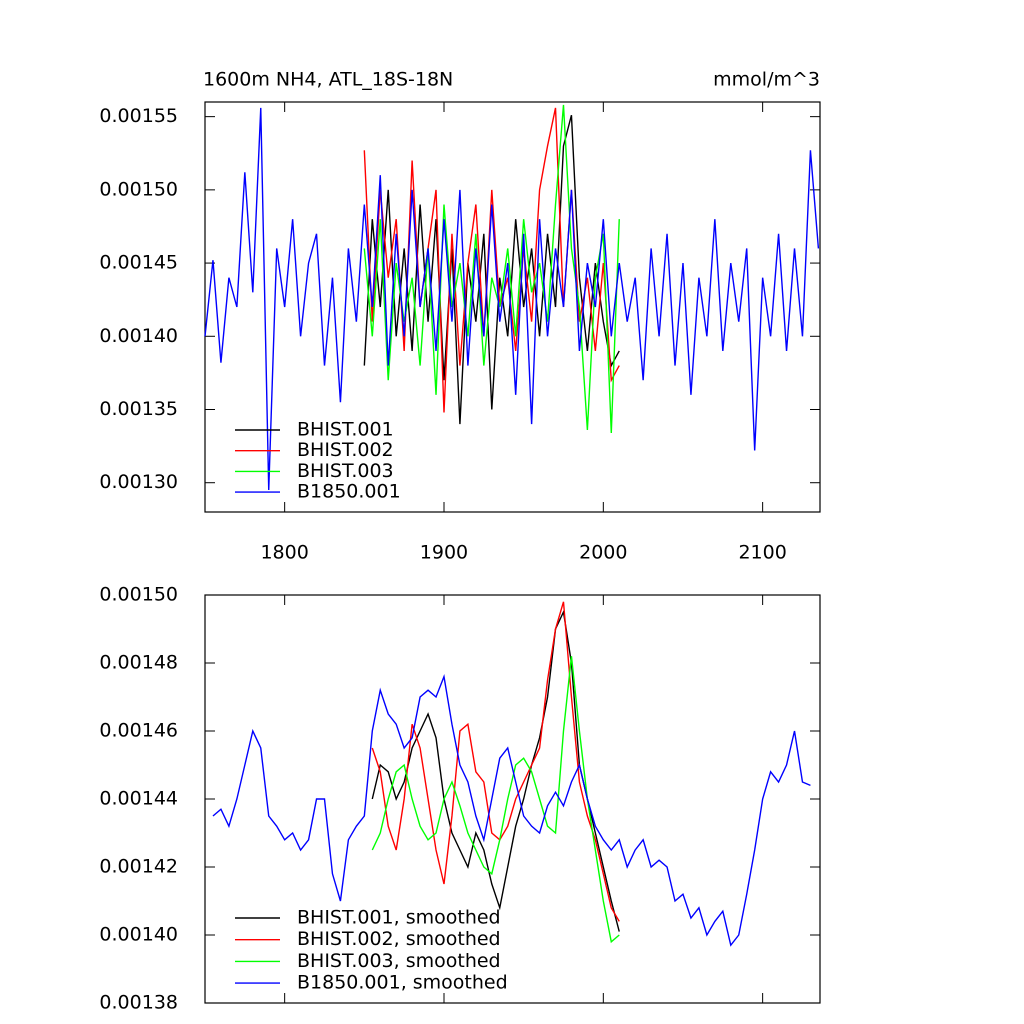  Describe the element at coordinates (138, 799) in the screenshot. I see `y-tick-label: 0.00144` at that location.